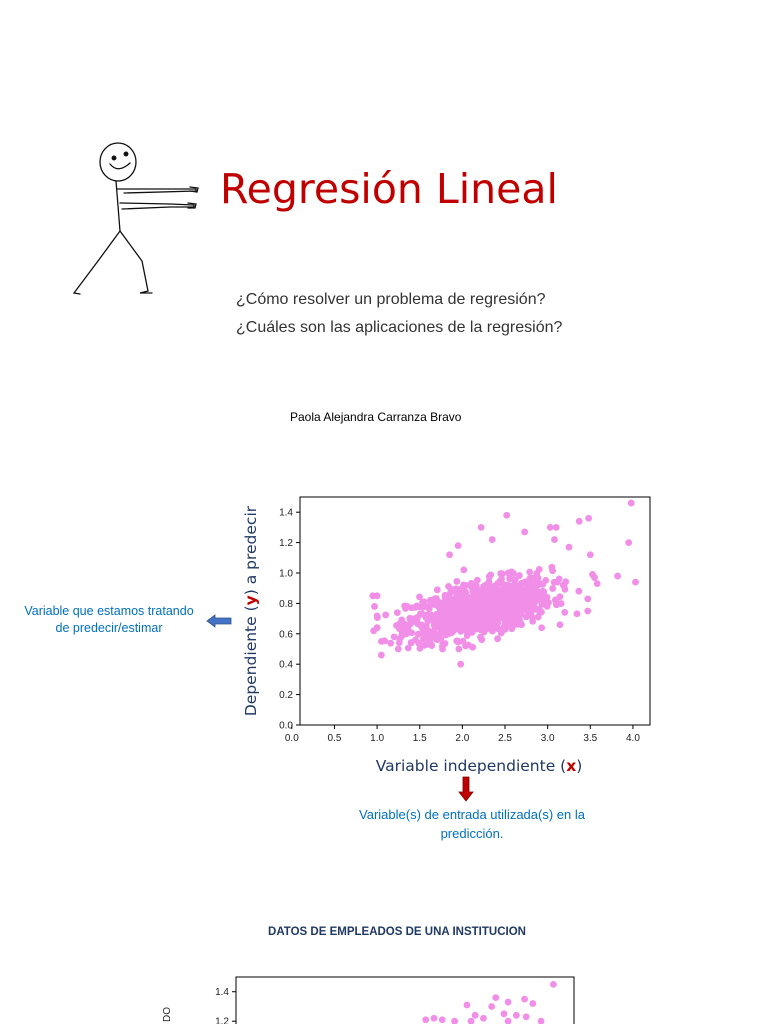 The width and height of the screenshot is (768, 1024). What do you see at coordinates (167, 1014) in the screenshot?
I see `employees-y-axis-label: DO` at bounding box center [167, 1014].